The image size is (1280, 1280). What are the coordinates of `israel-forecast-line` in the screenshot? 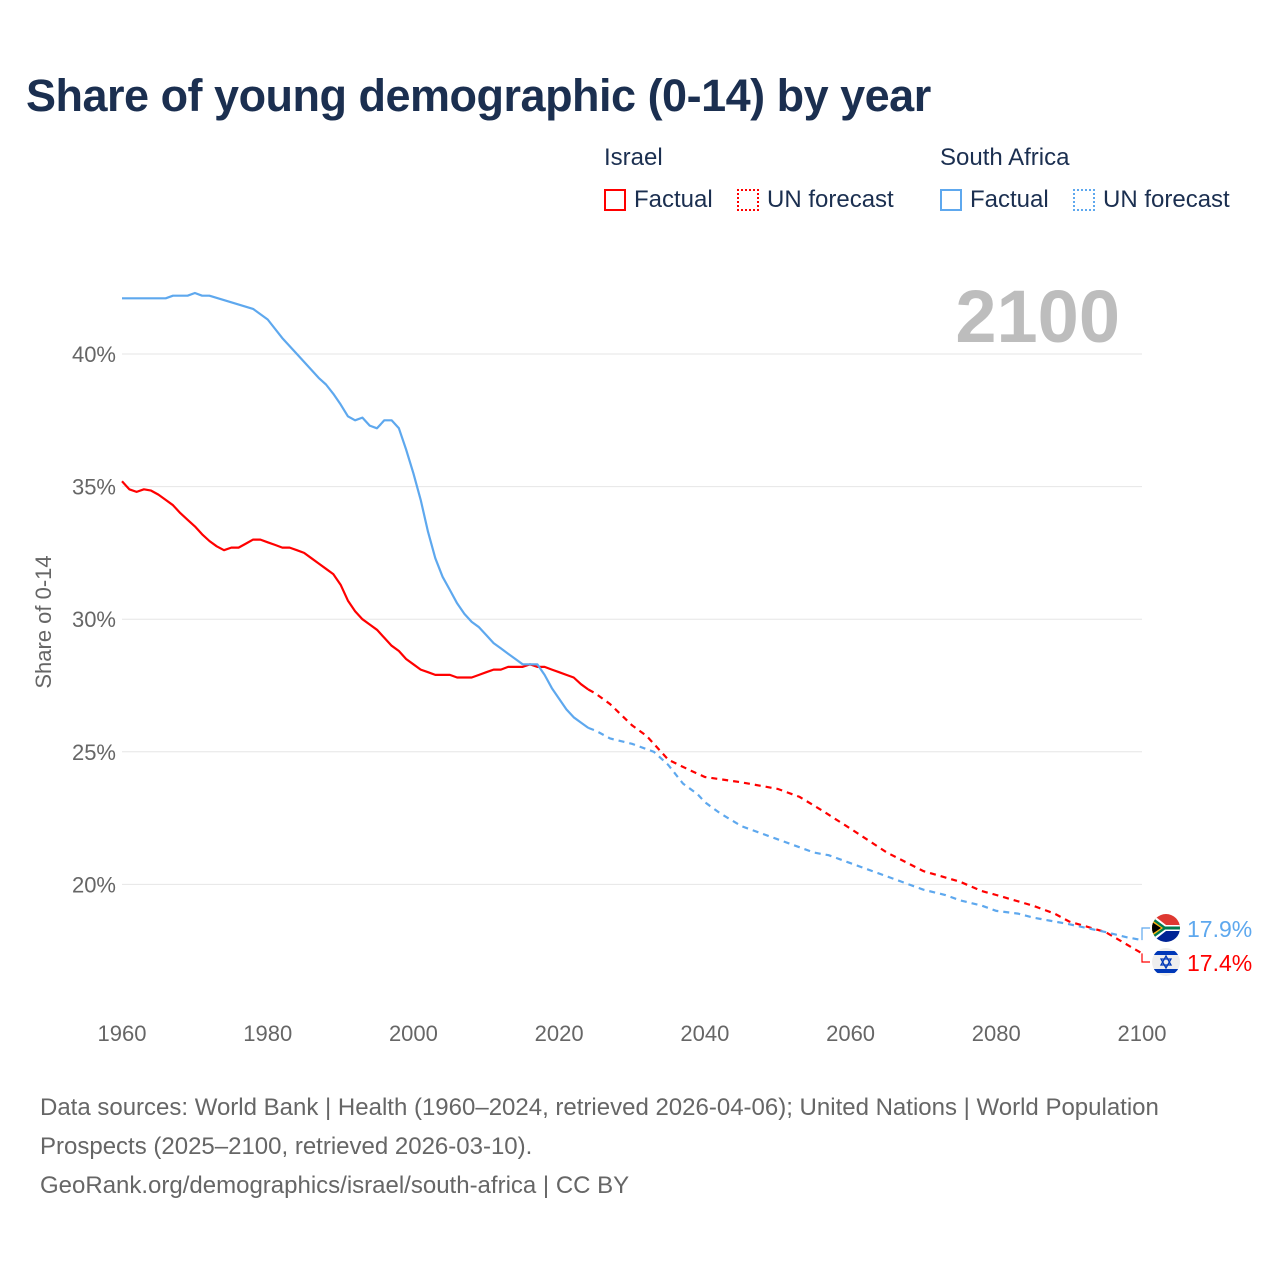 It's located at (865, 821).